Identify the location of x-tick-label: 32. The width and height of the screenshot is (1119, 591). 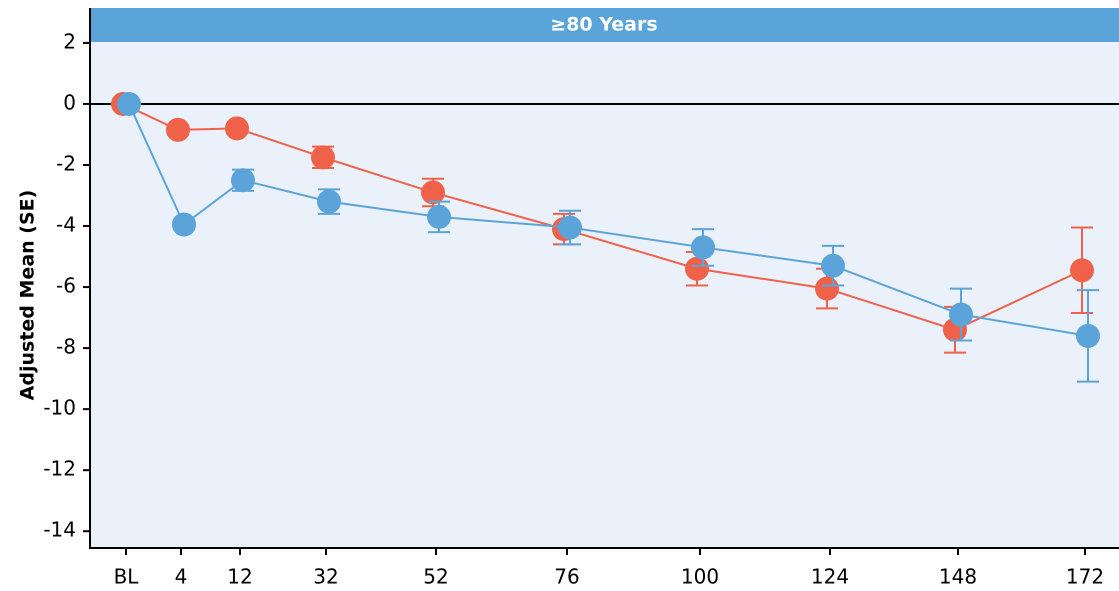
(325, 577).